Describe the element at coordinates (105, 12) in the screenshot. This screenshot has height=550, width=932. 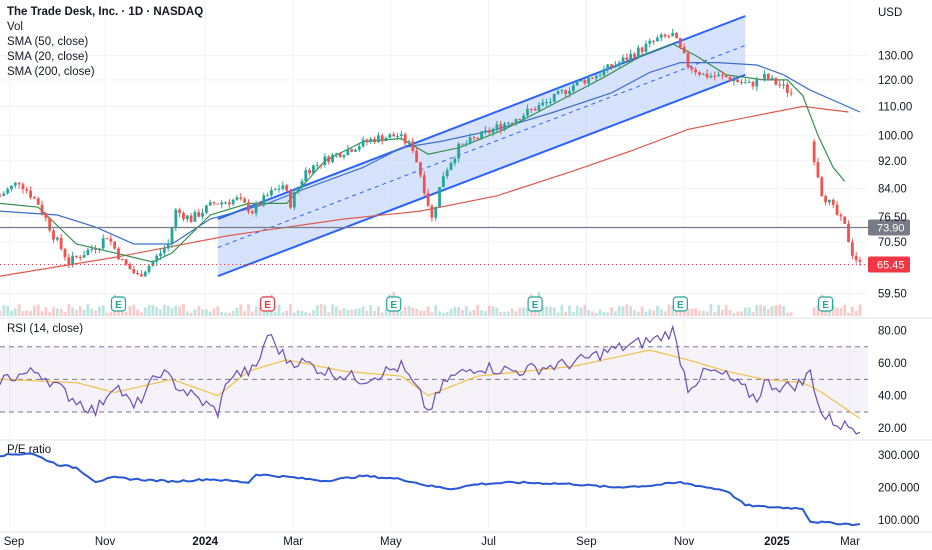
I see `symbol-title: The Trade Desk, Inc. · 1D · NASDAQ` at that location.